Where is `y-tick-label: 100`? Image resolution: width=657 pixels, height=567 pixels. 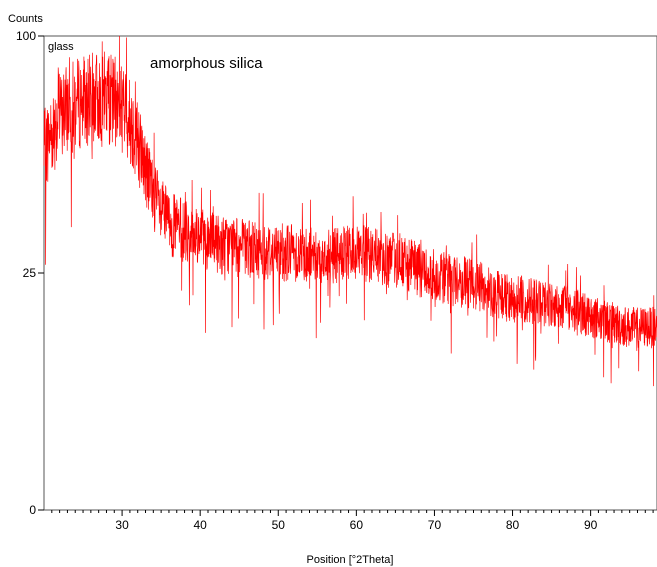 y-tick-label: 100 is located at coordinates (26, 36).